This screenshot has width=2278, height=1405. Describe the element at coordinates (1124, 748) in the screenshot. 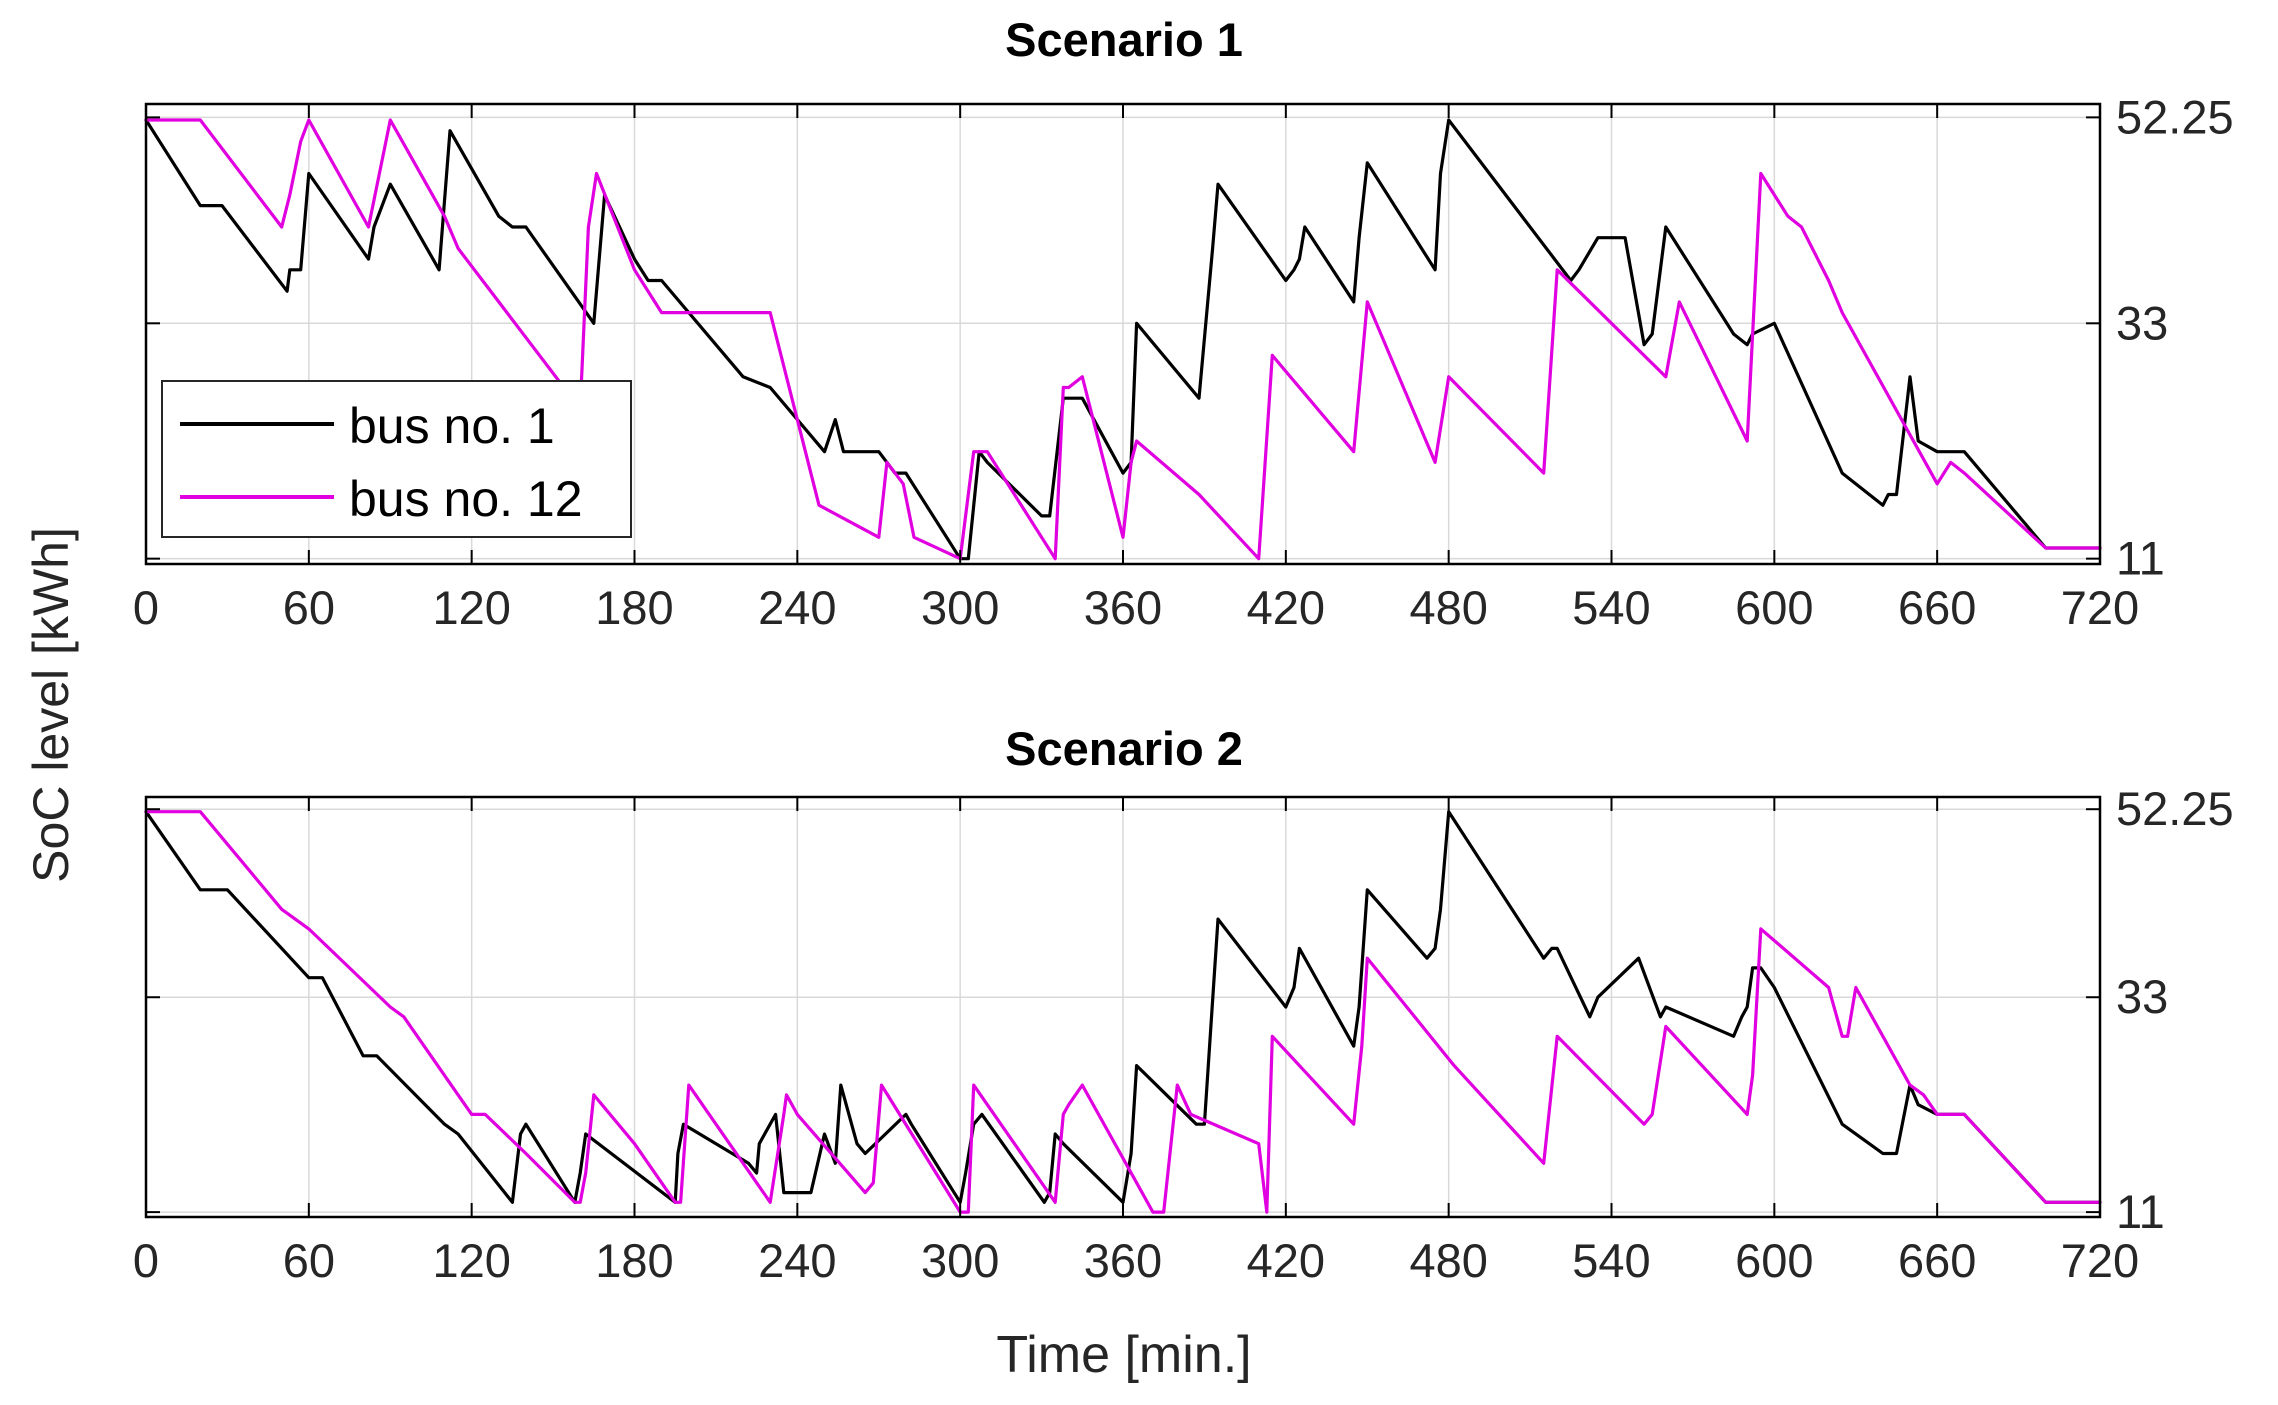

I see `chart-title: Scenario 2` at that location.